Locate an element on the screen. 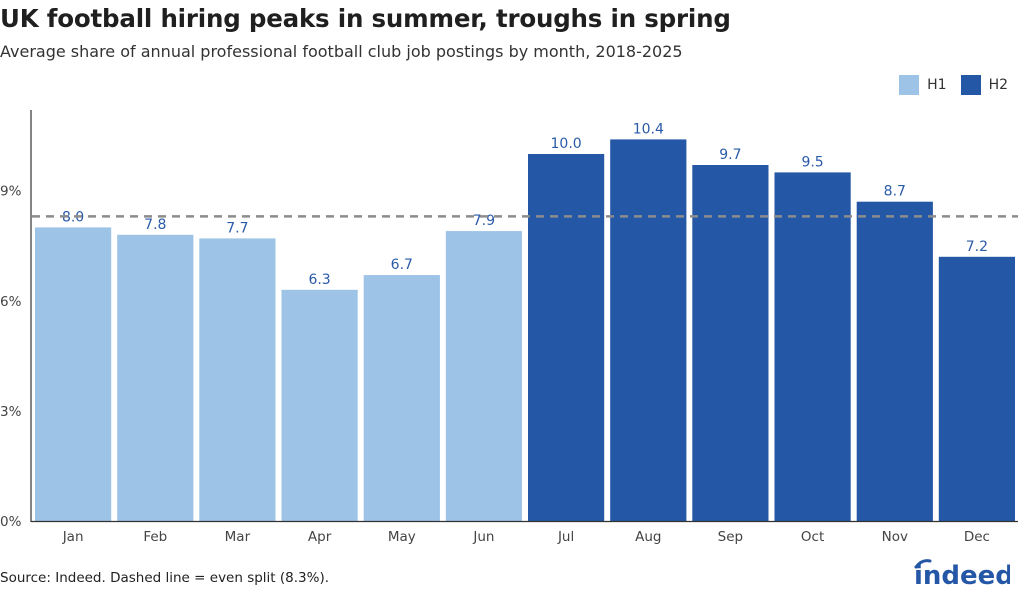  data-label-aug: 10.4 is located at coordinates (648, 129).